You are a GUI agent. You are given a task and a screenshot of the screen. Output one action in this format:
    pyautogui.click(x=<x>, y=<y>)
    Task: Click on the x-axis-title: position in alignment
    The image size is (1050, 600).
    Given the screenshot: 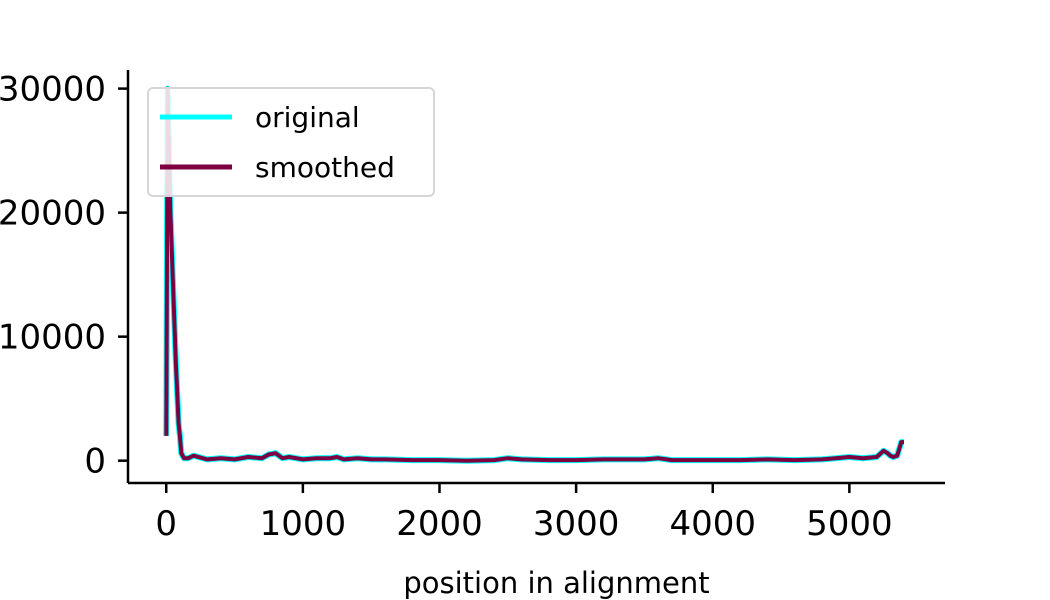 What is the action you would take?
    pyautogui.click(x=556, y=583)
    